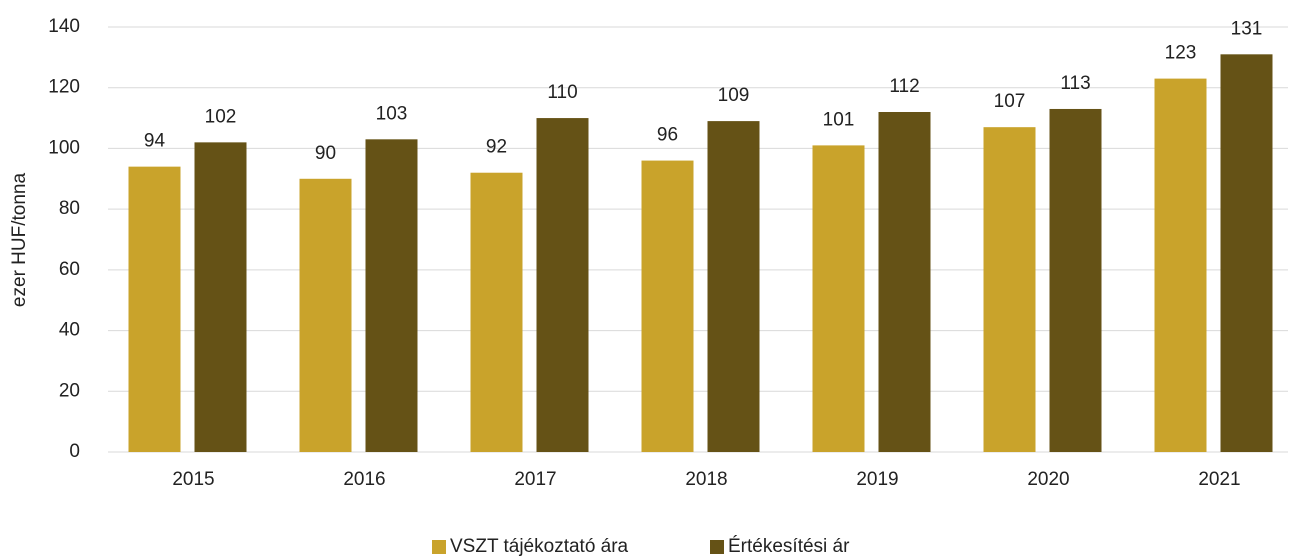 The height and width of the screenshot is (557, 1290). I want to click on data-label: 92, so click(496, 147).